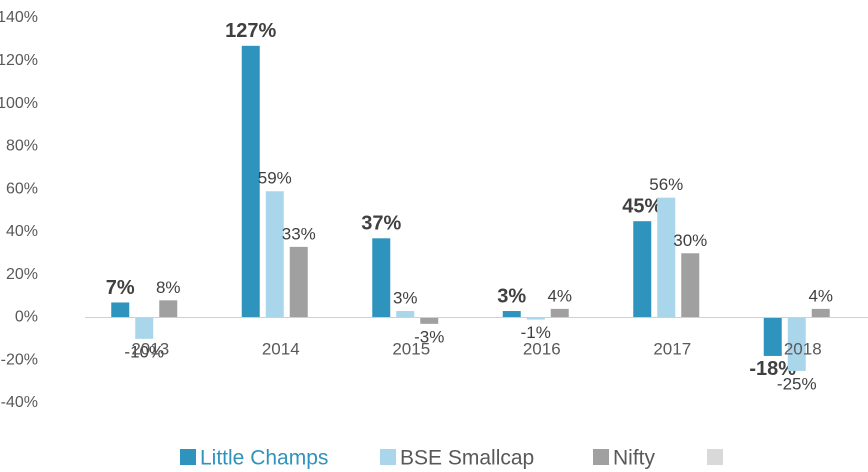 Image resolution: width=868 pixels, height=472 pixels. I want to click on data-label: -18%, so click(772, 369).